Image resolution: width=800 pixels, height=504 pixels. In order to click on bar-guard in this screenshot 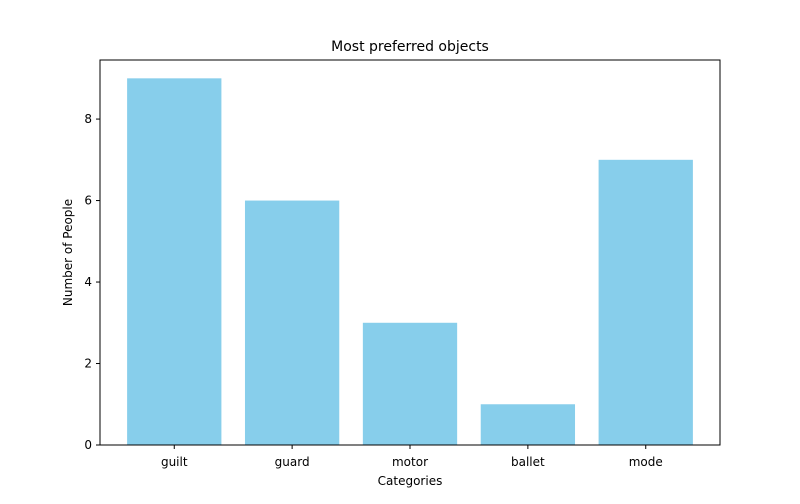, I will do `click(292, 322)`.